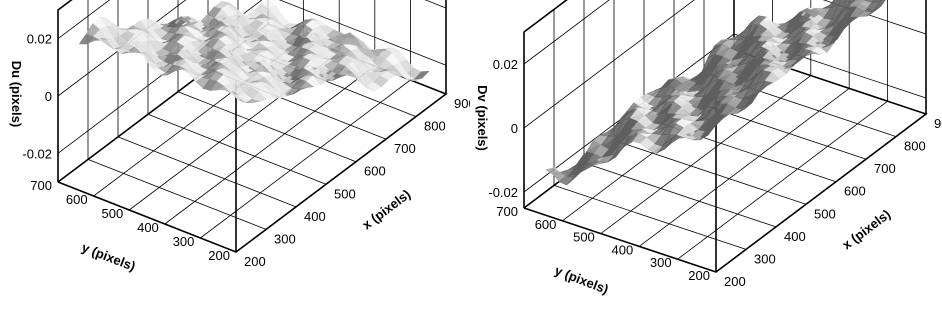  I want to click on z-axis-label: Dv (pixels), so click(482, 118).